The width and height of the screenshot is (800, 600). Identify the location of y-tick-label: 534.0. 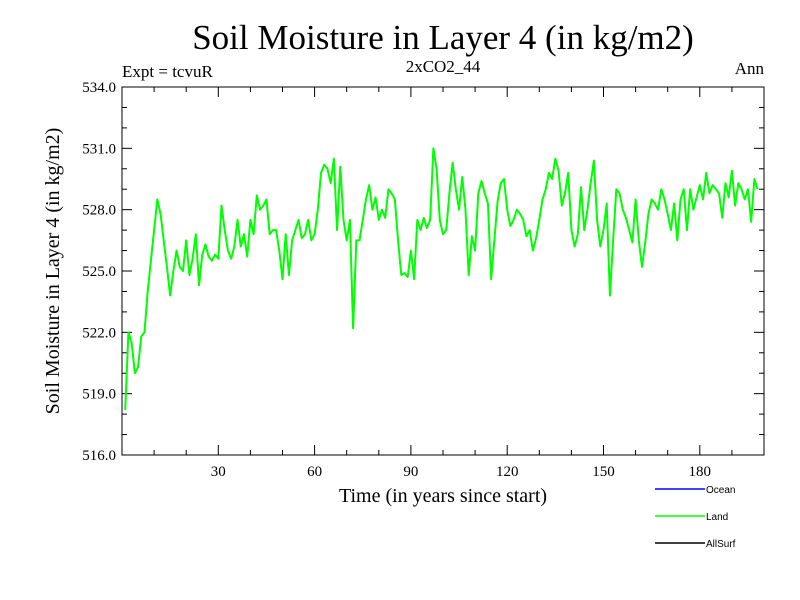
(99, 88).